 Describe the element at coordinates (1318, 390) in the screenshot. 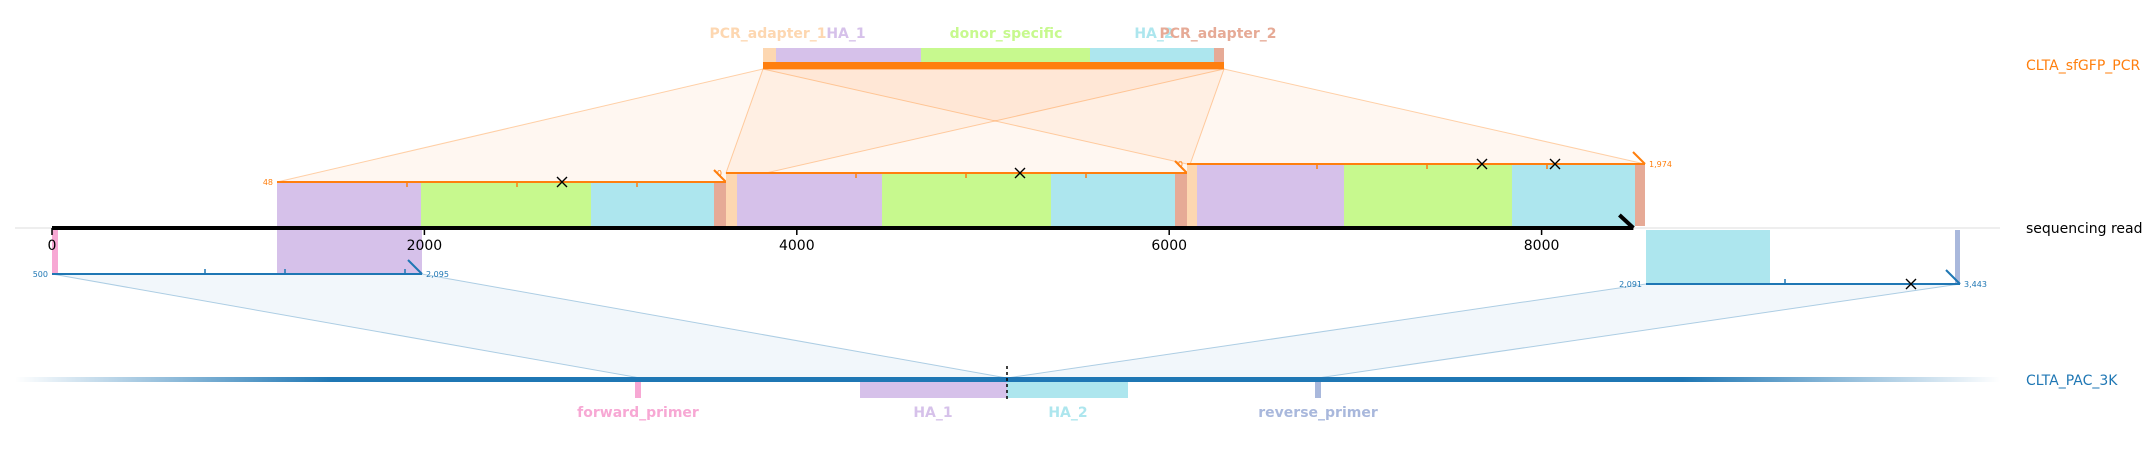

I see `bottom-feature-reverse_primer` at that location.